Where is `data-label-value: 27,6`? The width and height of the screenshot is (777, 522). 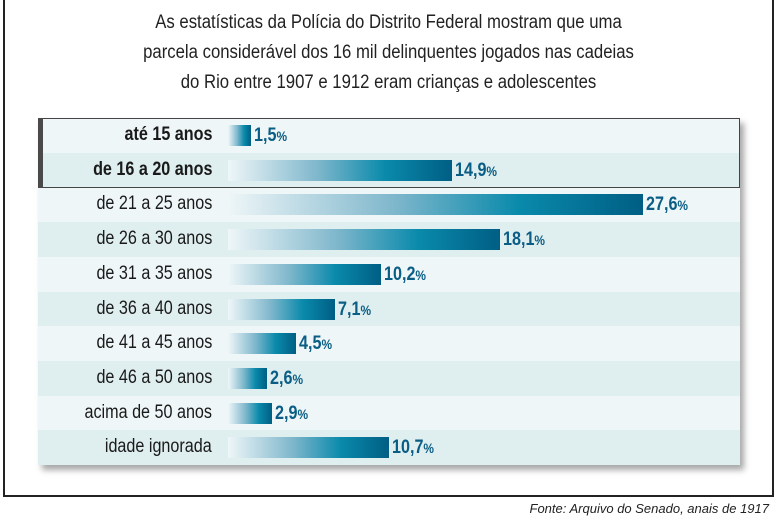 data-label-value: 27,6 is located at coordinates (662, 205).